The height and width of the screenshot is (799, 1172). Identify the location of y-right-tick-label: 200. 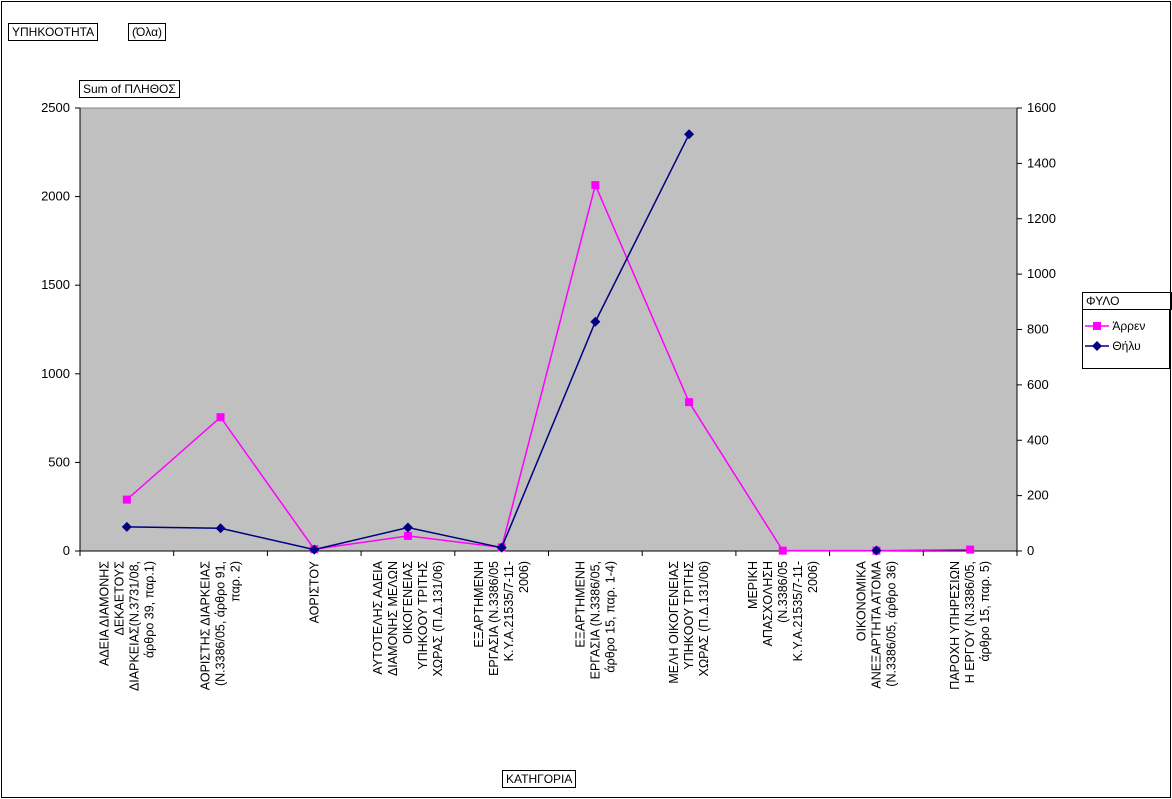
(1038, 495).